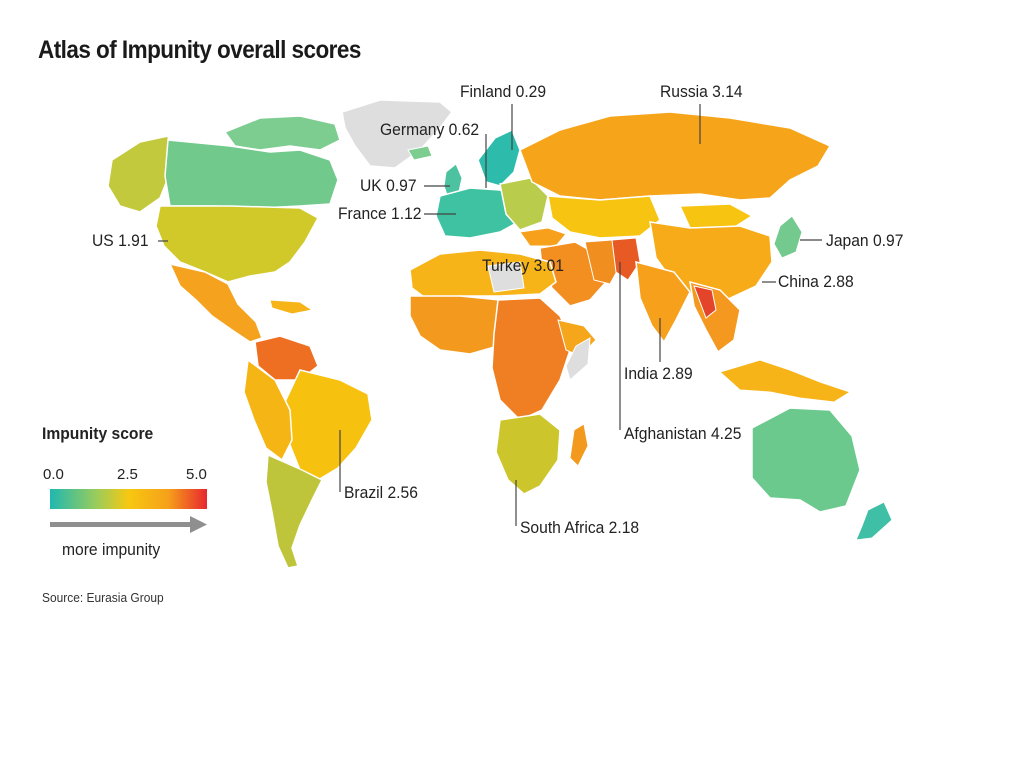  I want to click on legend-tick-mid: 2.5, so click(127, 474).